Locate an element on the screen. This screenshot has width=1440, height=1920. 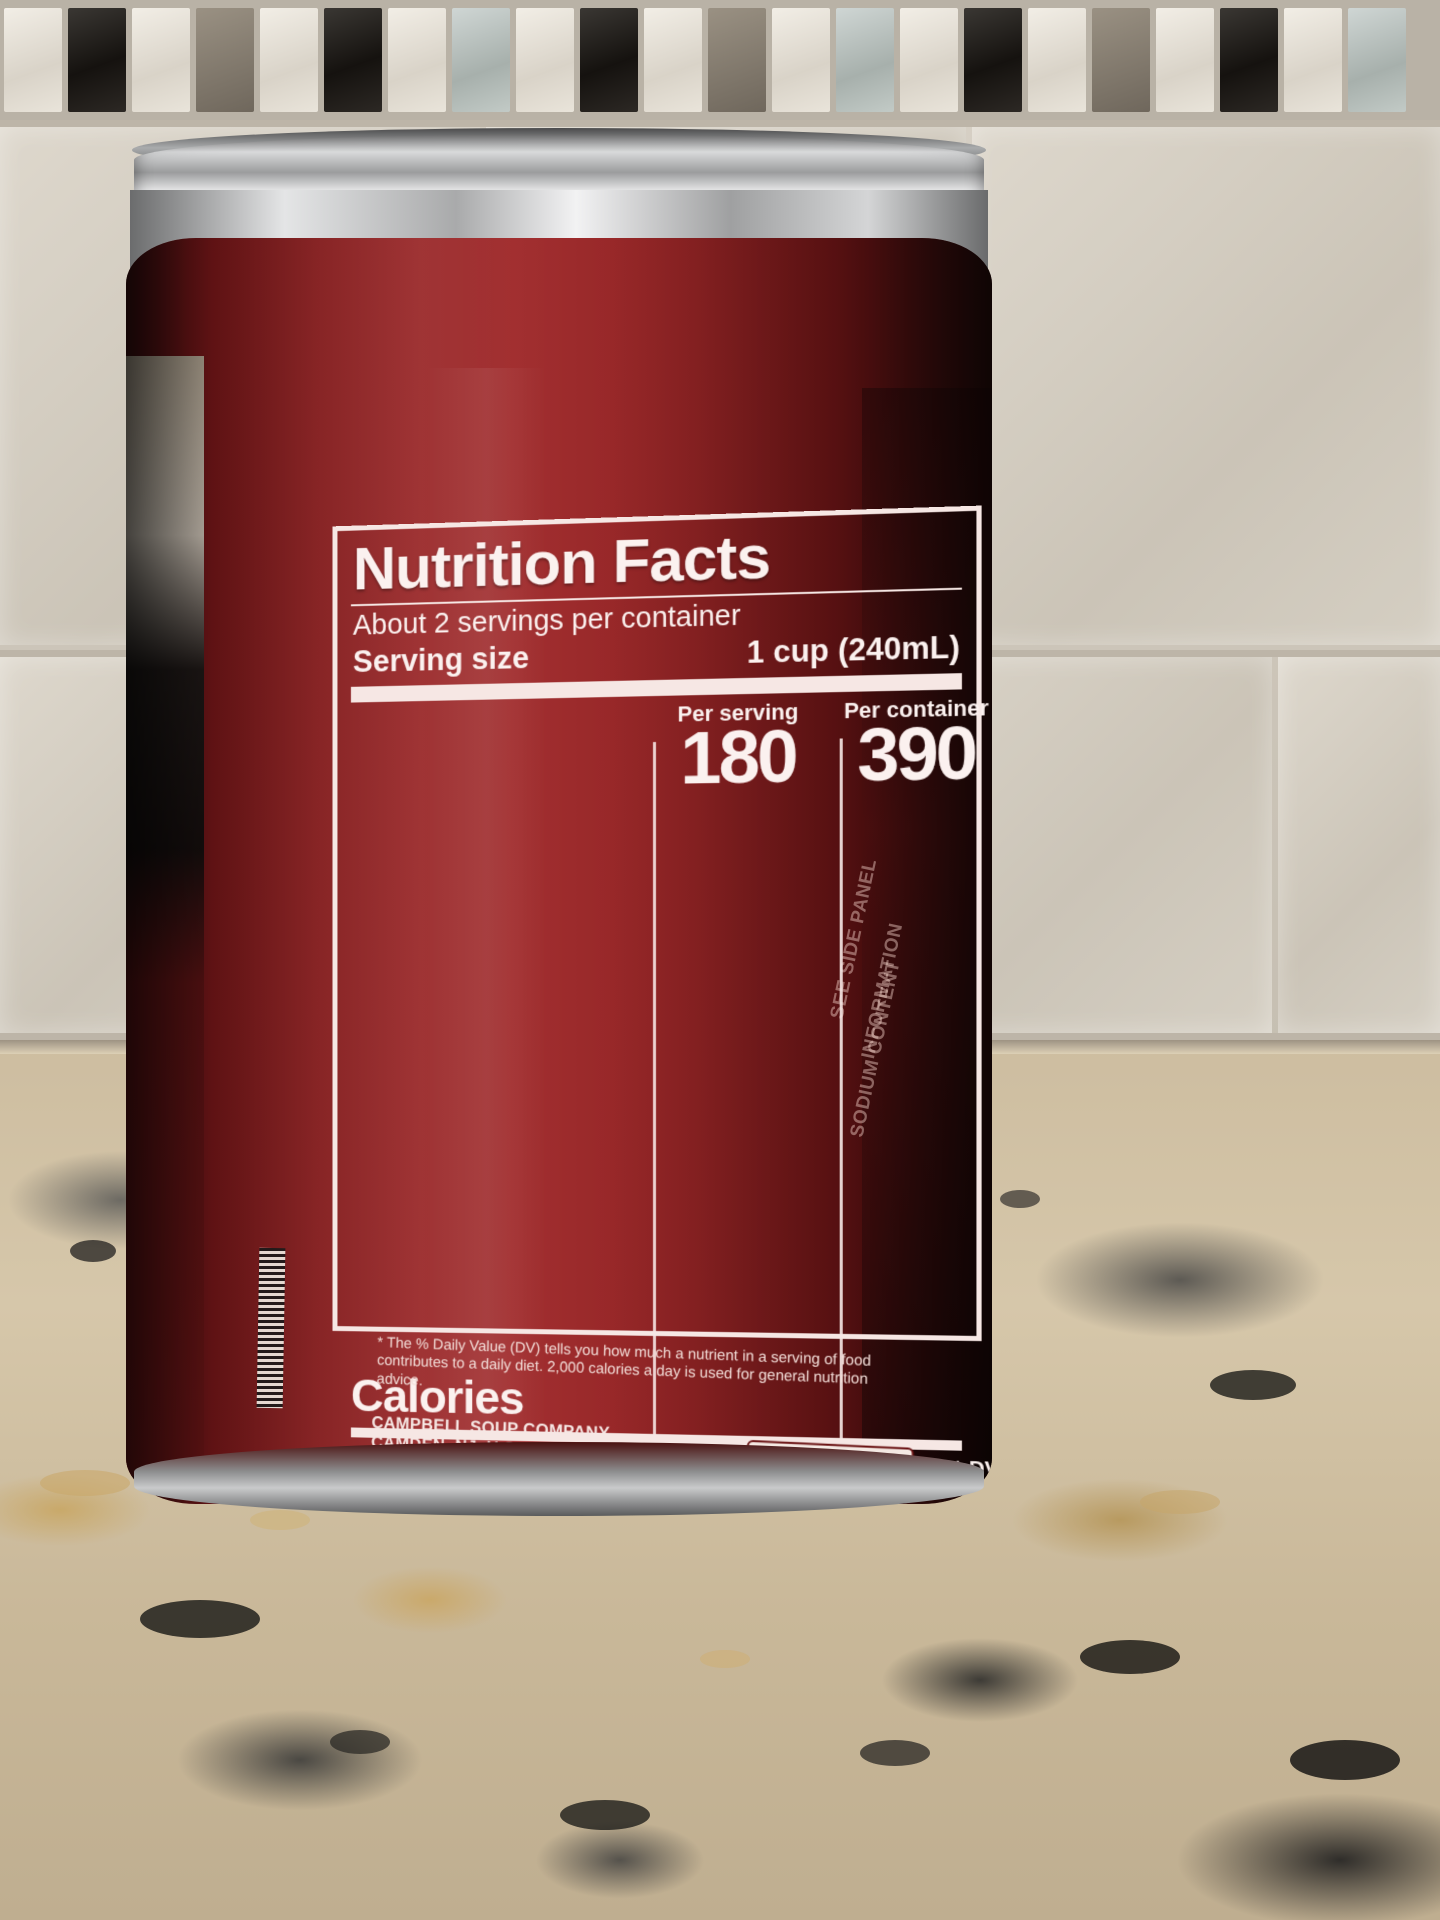
serving-size-label: Serving size is located at coordinates (441, 659).